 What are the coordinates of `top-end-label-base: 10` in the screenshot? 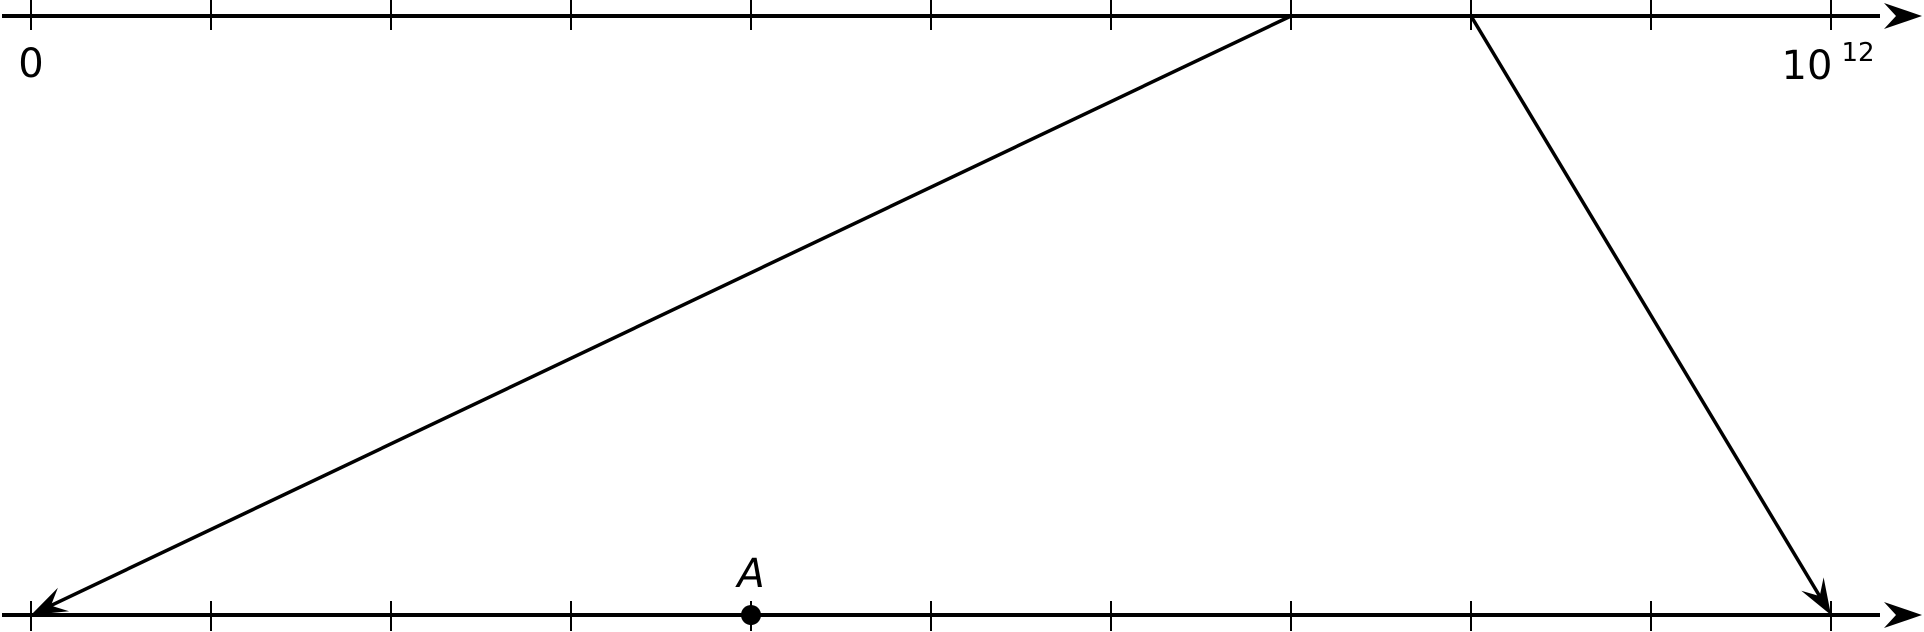 It's located at (1807, 66).